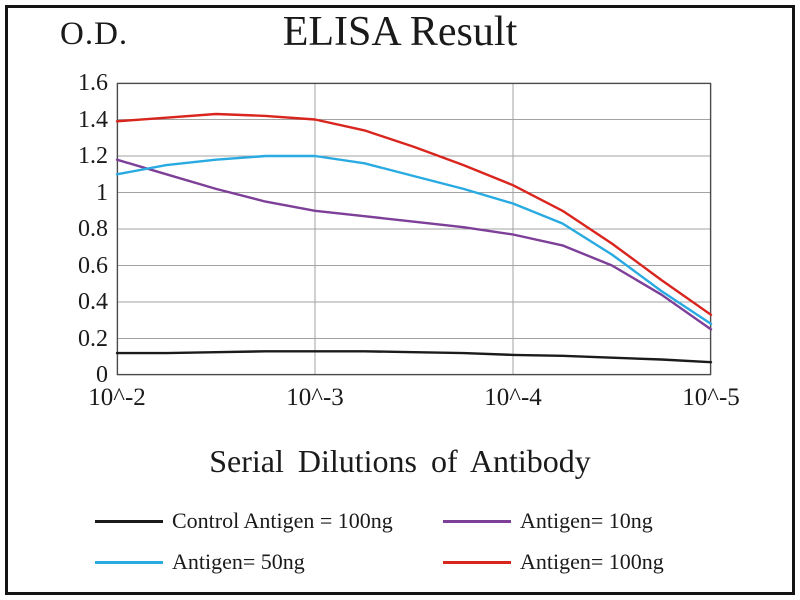 The height and width of the screenshot is (600, 800). Describe the element at coordinates (400, 32) in the screenshot. I see `chart-title: ELISA Result` at that location.